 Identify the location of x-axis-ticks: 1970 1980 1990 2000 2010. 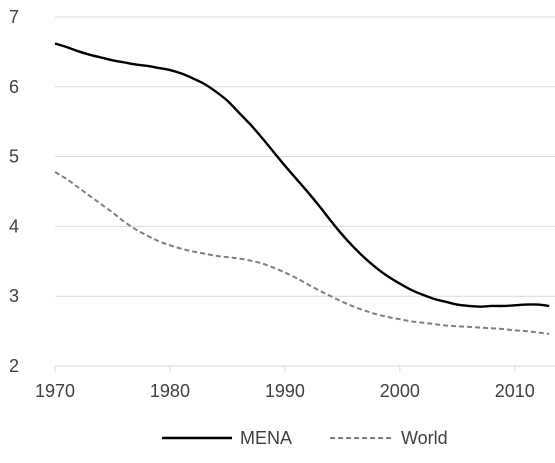
(285, 383).